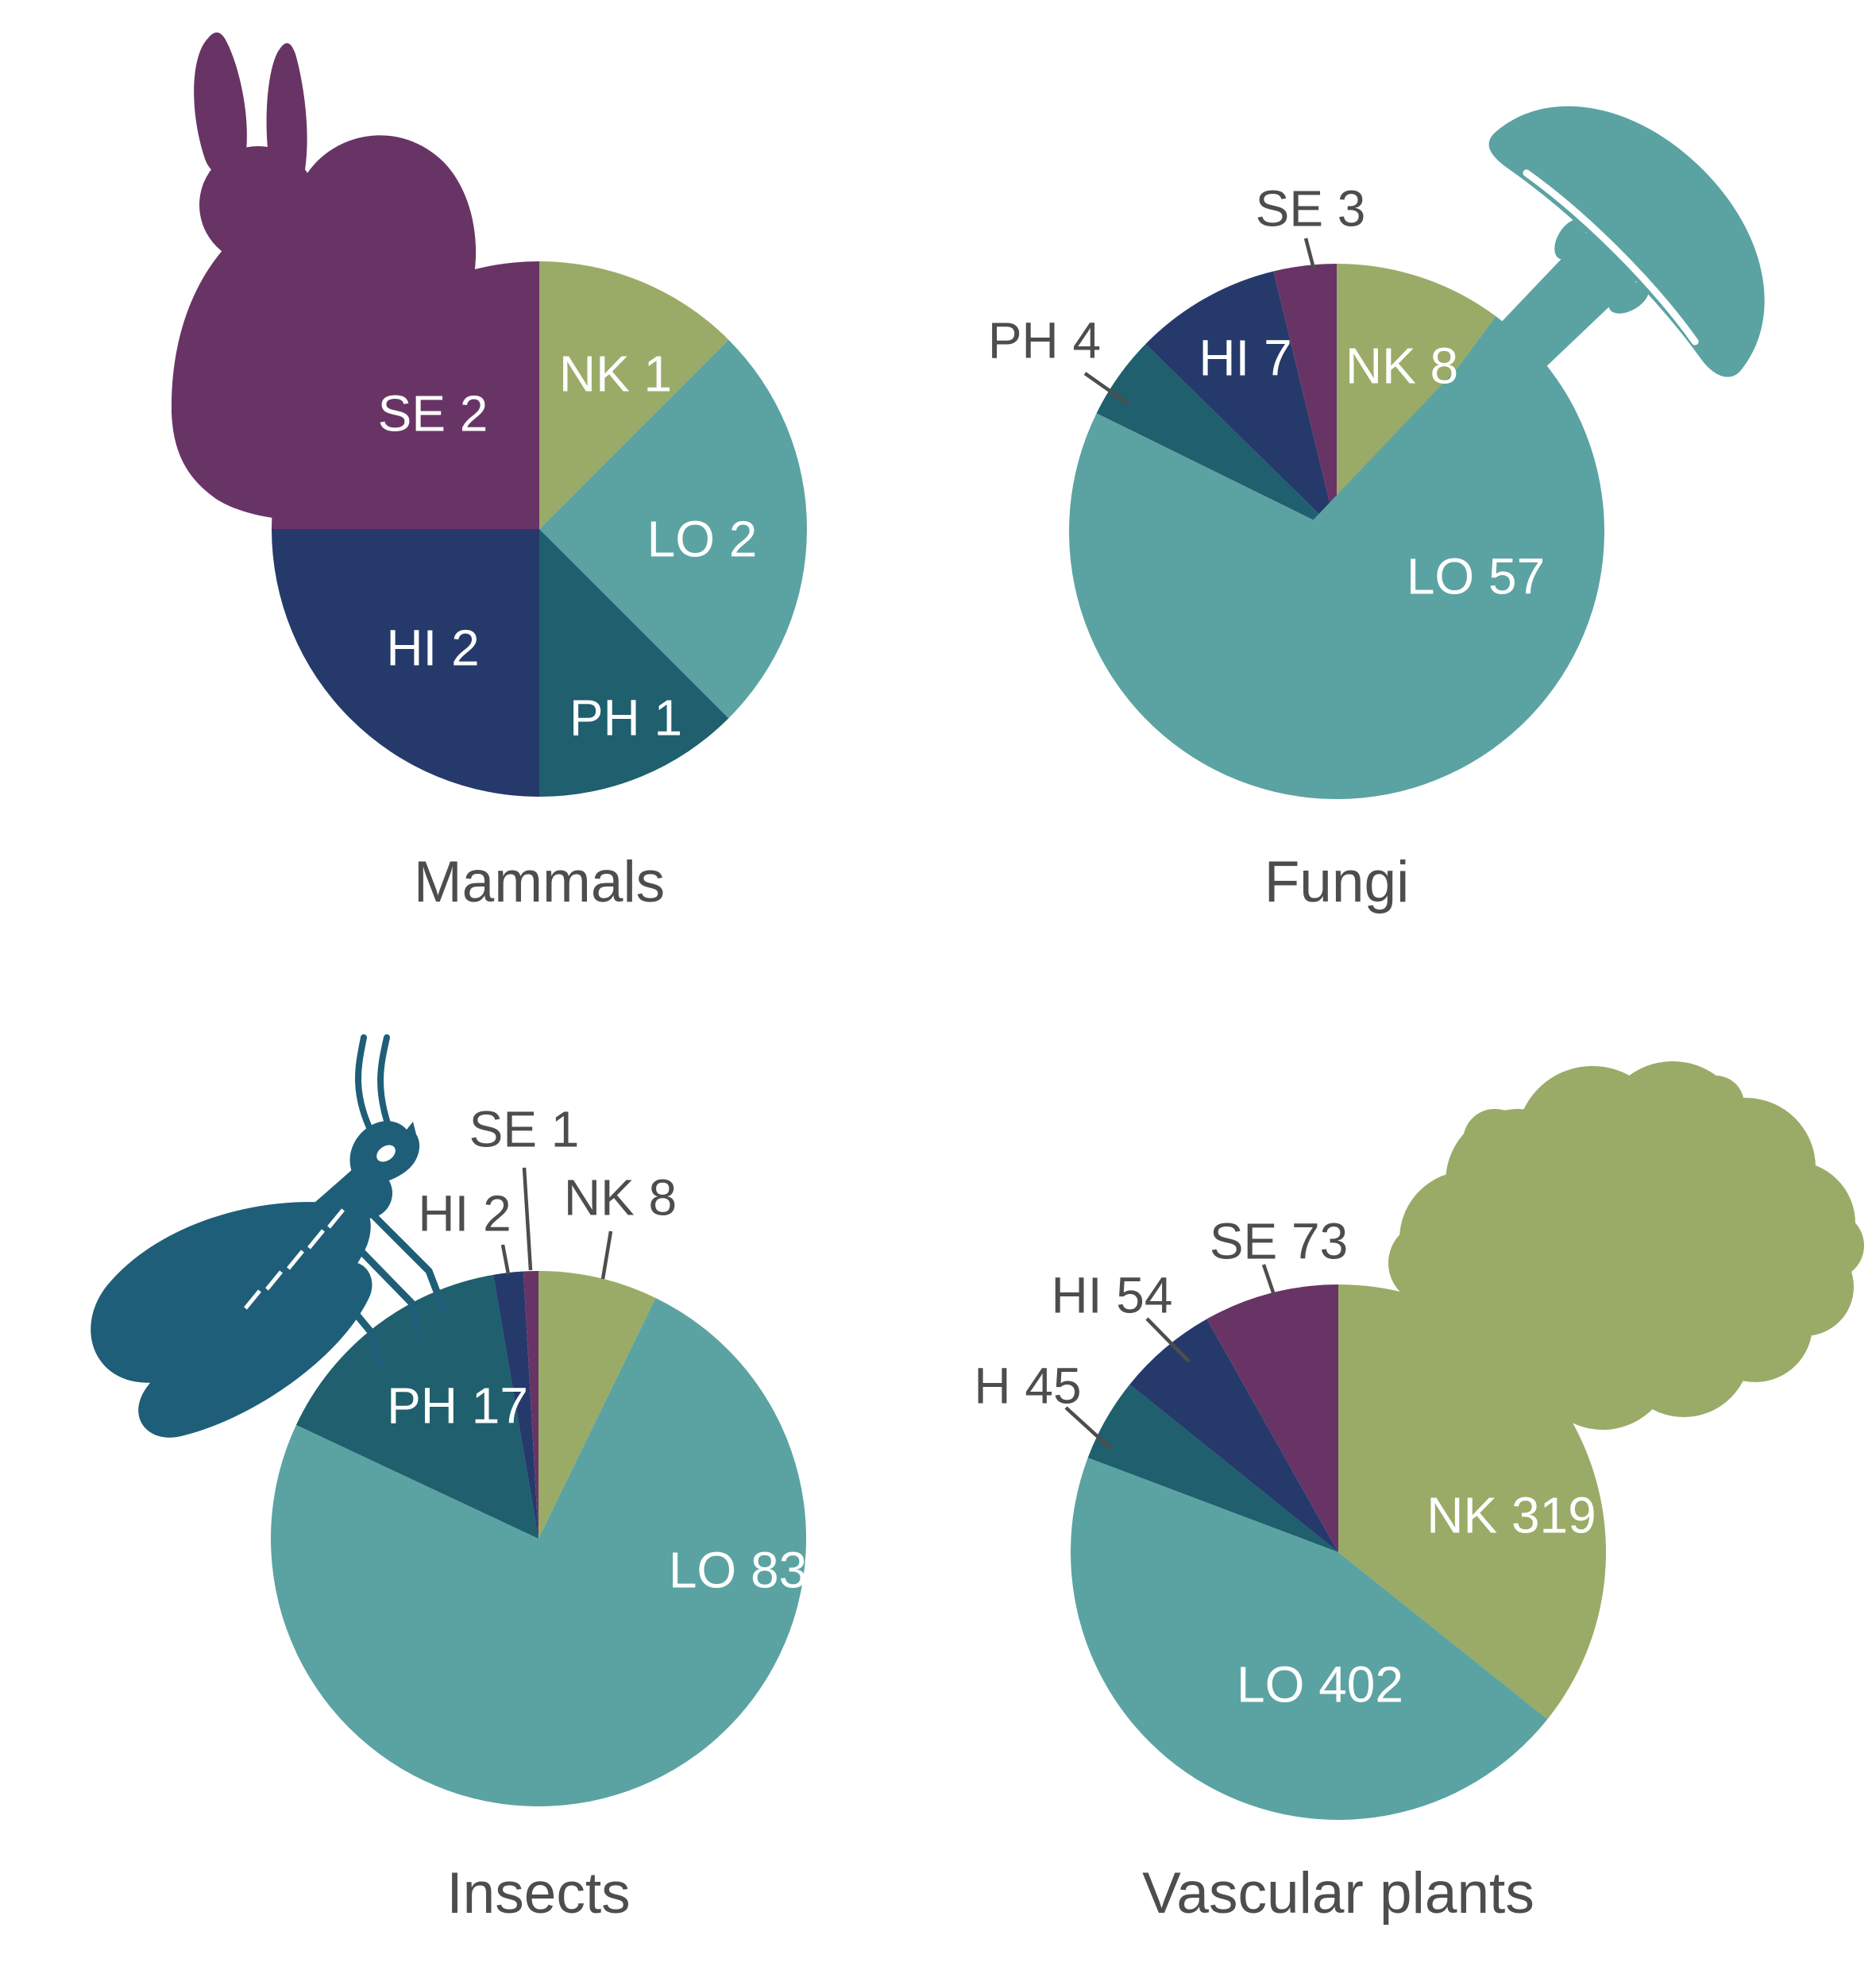  I want to click on slice-label-lo: LO 402, so click(1320, 1684).